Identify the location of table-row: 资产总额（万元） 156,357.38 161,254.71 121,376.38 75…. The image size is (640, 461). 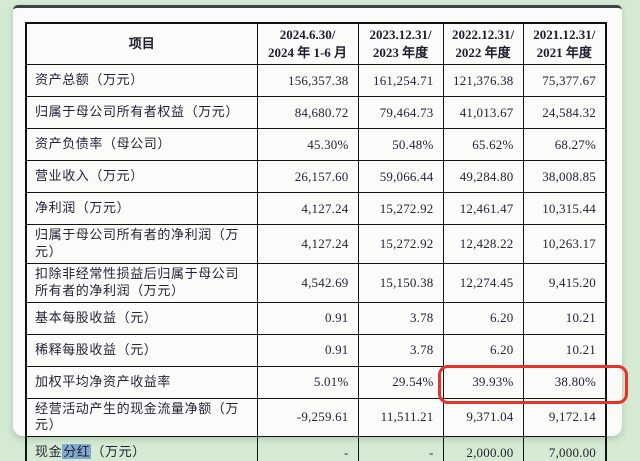
(316, 80).